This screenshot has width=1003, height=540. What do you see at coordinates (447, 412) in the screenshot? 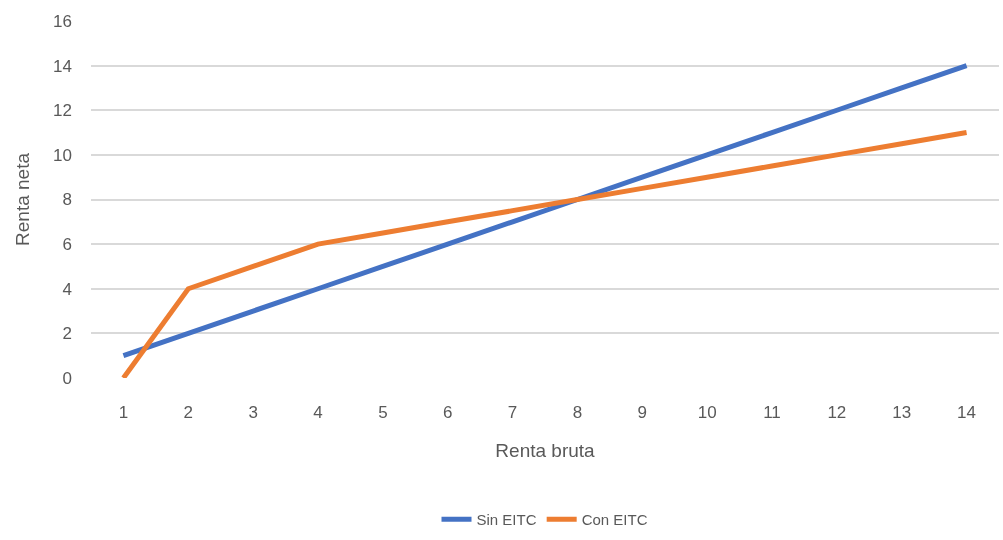
I see `x-tick-label: 6` at bounding box center [447, 412].